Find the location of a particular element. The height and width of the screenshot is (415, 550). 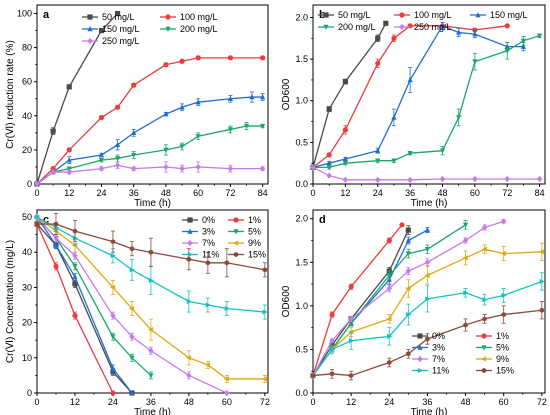

x-tick-label: 36 is located at coordinates (427, 402).